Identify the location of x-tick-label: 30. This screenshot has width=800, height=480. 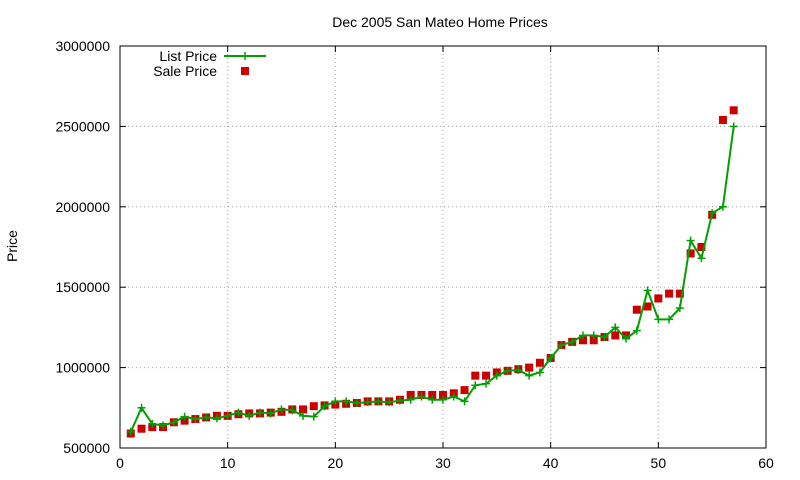
(443, 463).